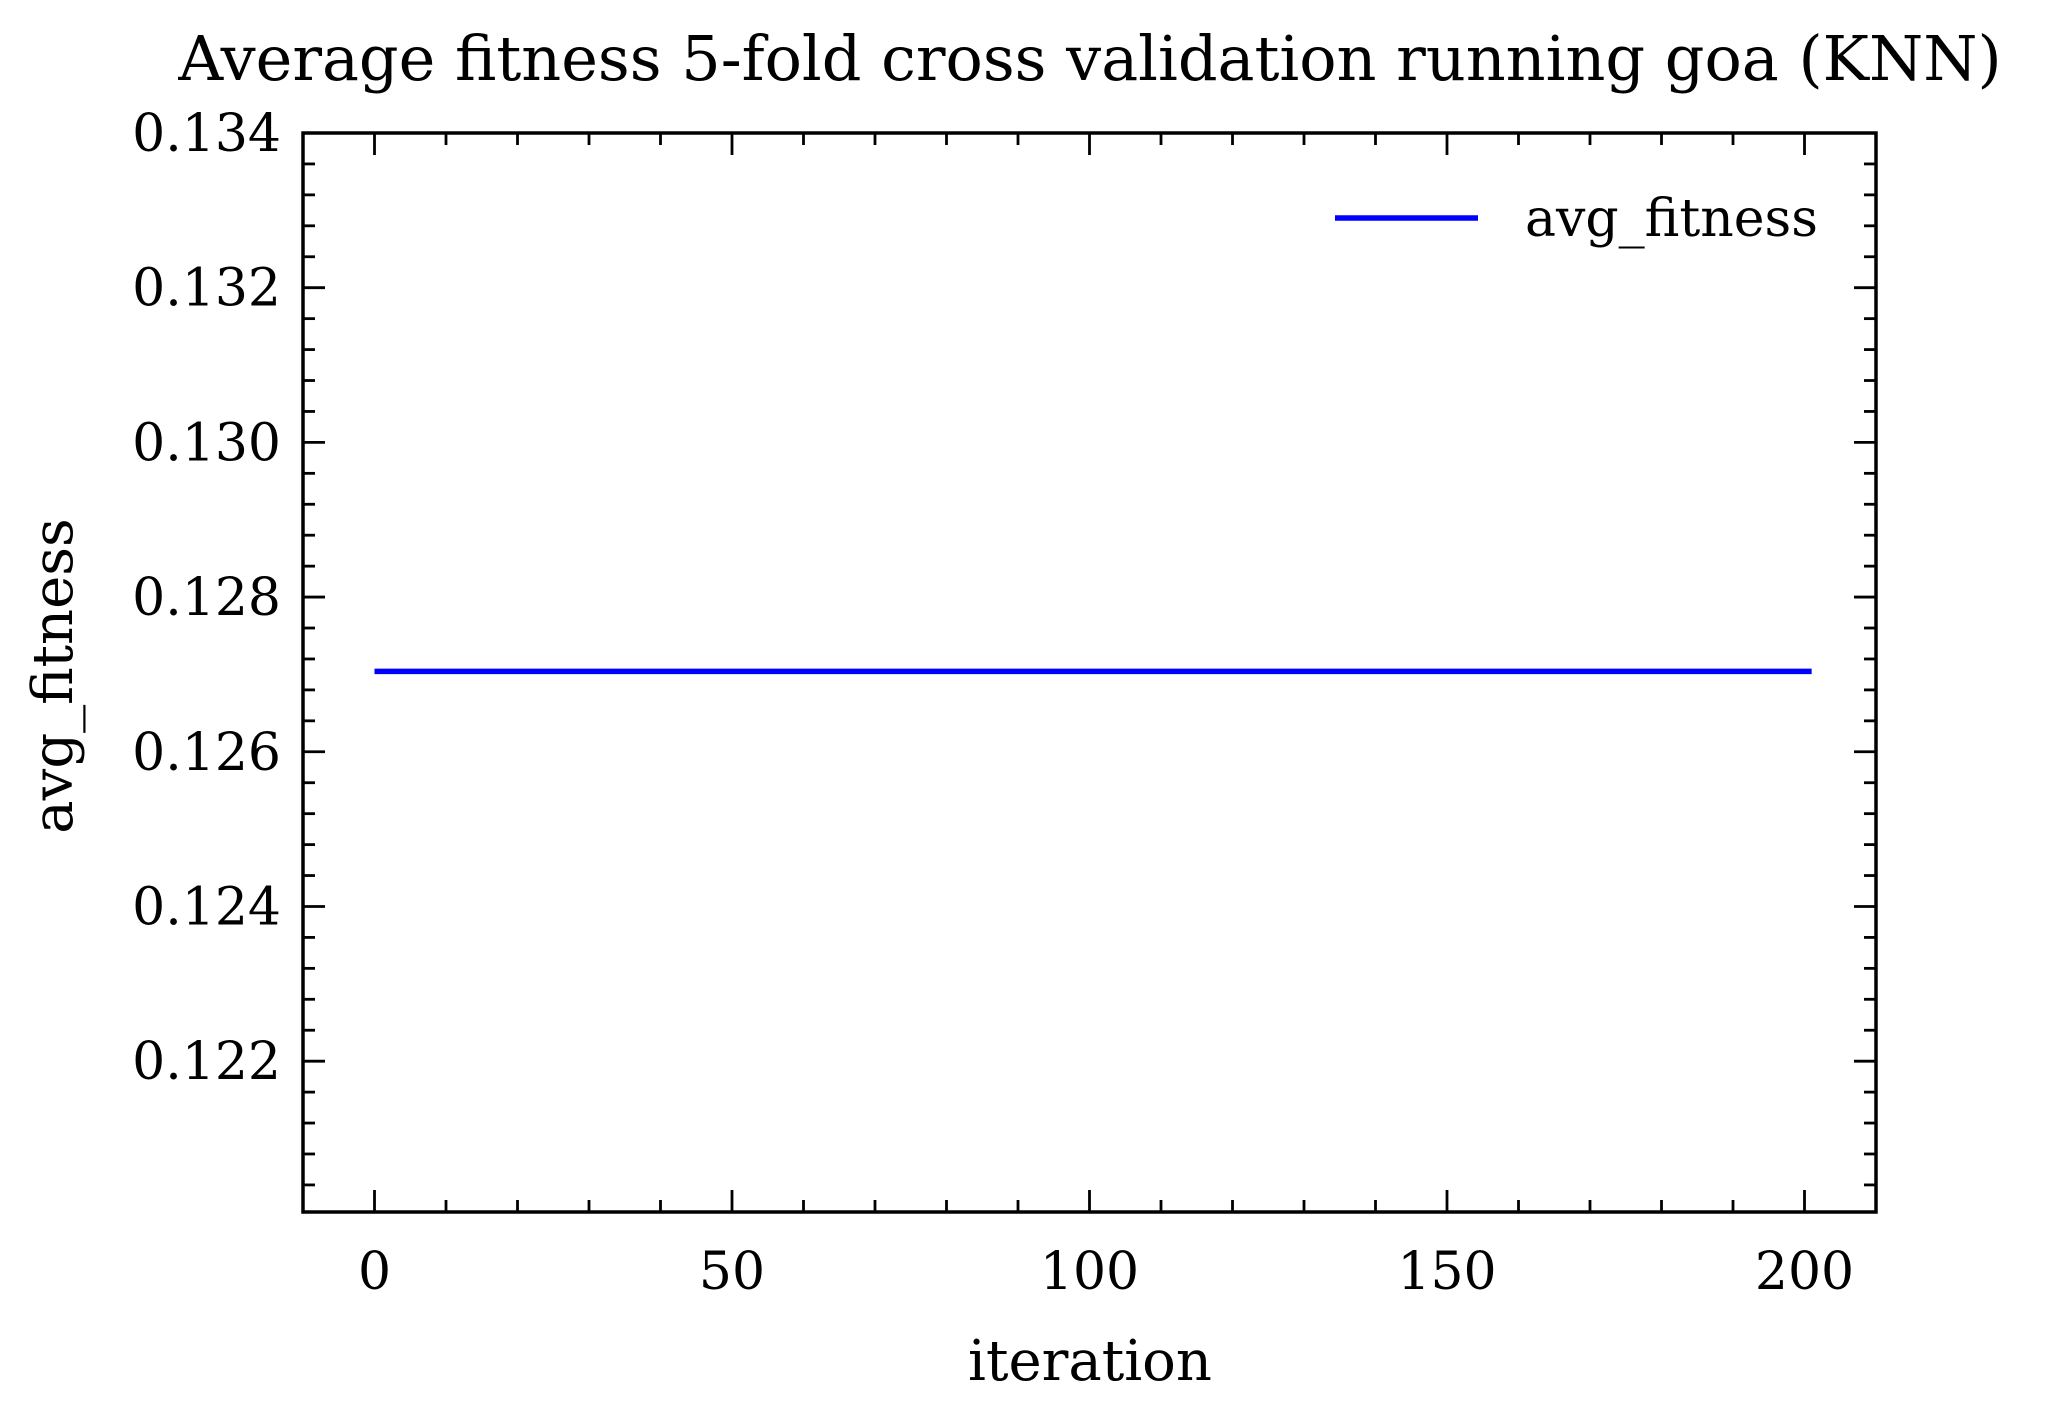 Image resolution: width=2049 pixels, height=1420 pixels. Describe the element at coordinates (732, 1272) in the screenshot. I see `x-tick-label: 50` at that location.